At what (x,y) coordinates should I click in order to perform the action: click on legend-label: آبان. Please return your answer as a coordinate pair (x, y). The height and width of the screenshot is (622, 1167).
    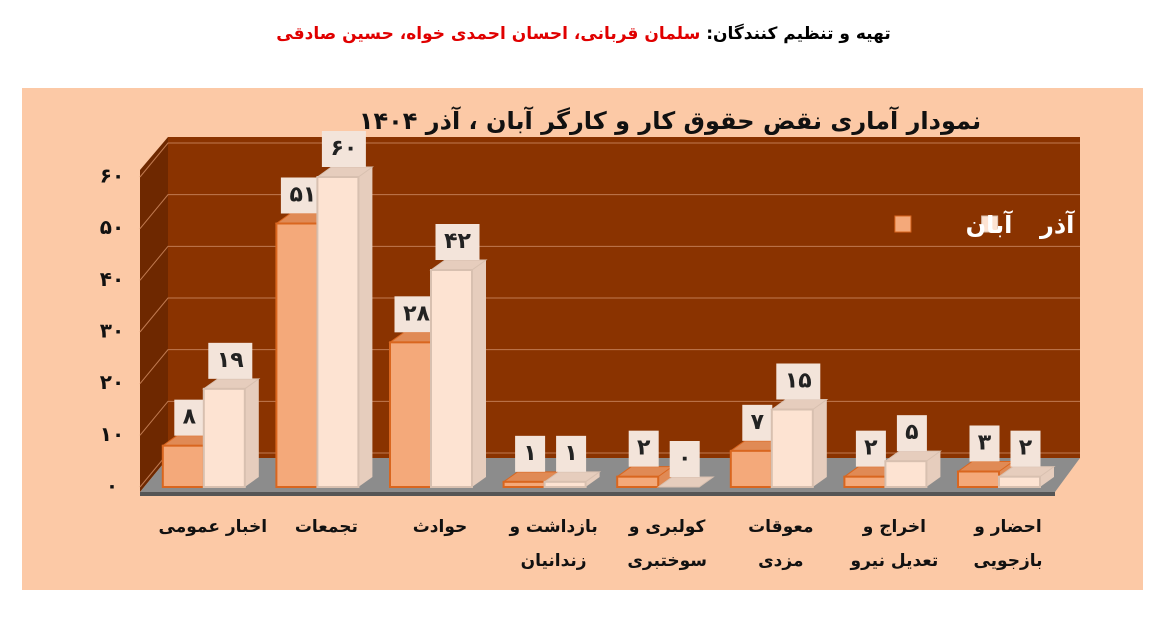
    Looking at the image, I should click on (990, 224).